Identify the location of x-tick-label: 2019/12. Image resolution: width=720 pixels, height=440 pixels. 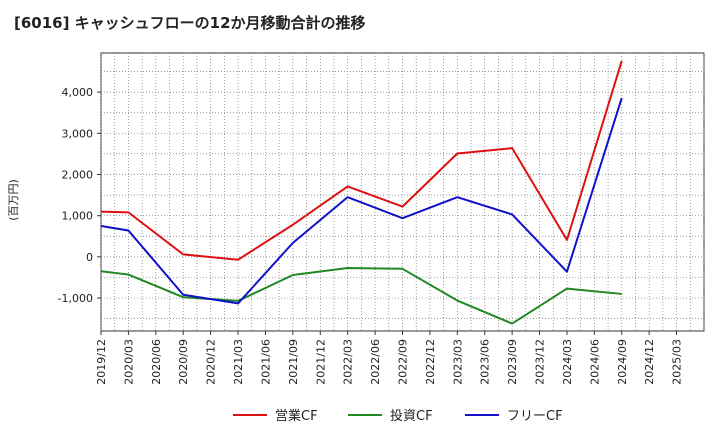
(101, 362).